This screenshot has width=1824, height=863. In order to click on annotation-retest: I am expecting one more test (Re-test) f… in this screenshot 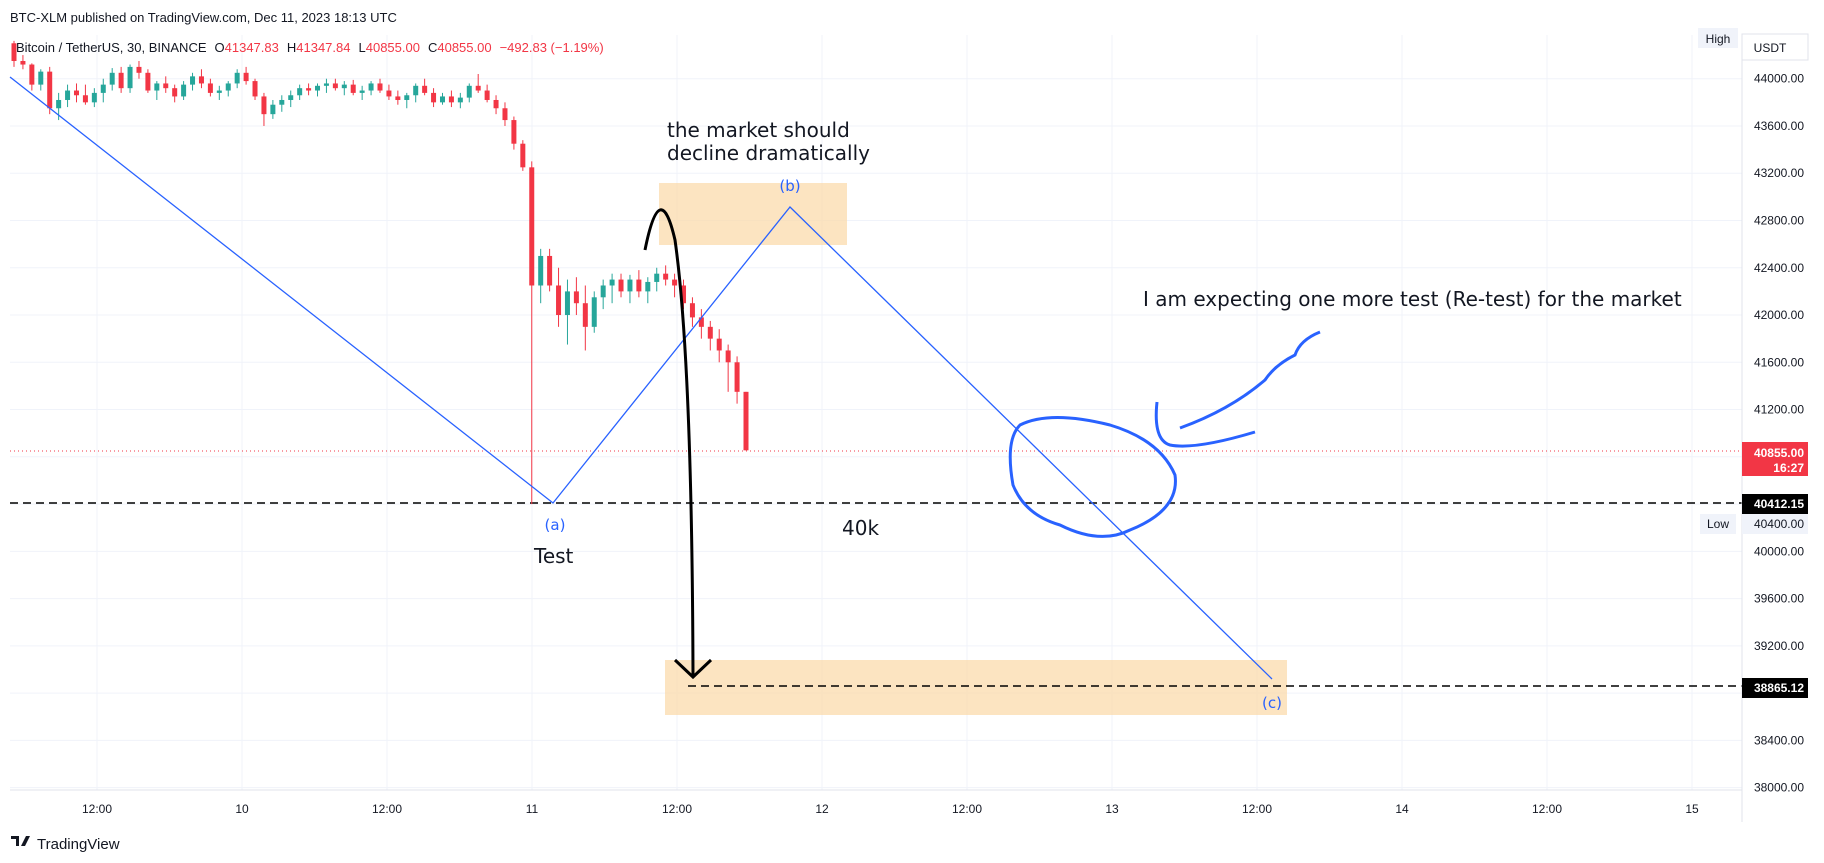, I will do `click(1412, 299)`.